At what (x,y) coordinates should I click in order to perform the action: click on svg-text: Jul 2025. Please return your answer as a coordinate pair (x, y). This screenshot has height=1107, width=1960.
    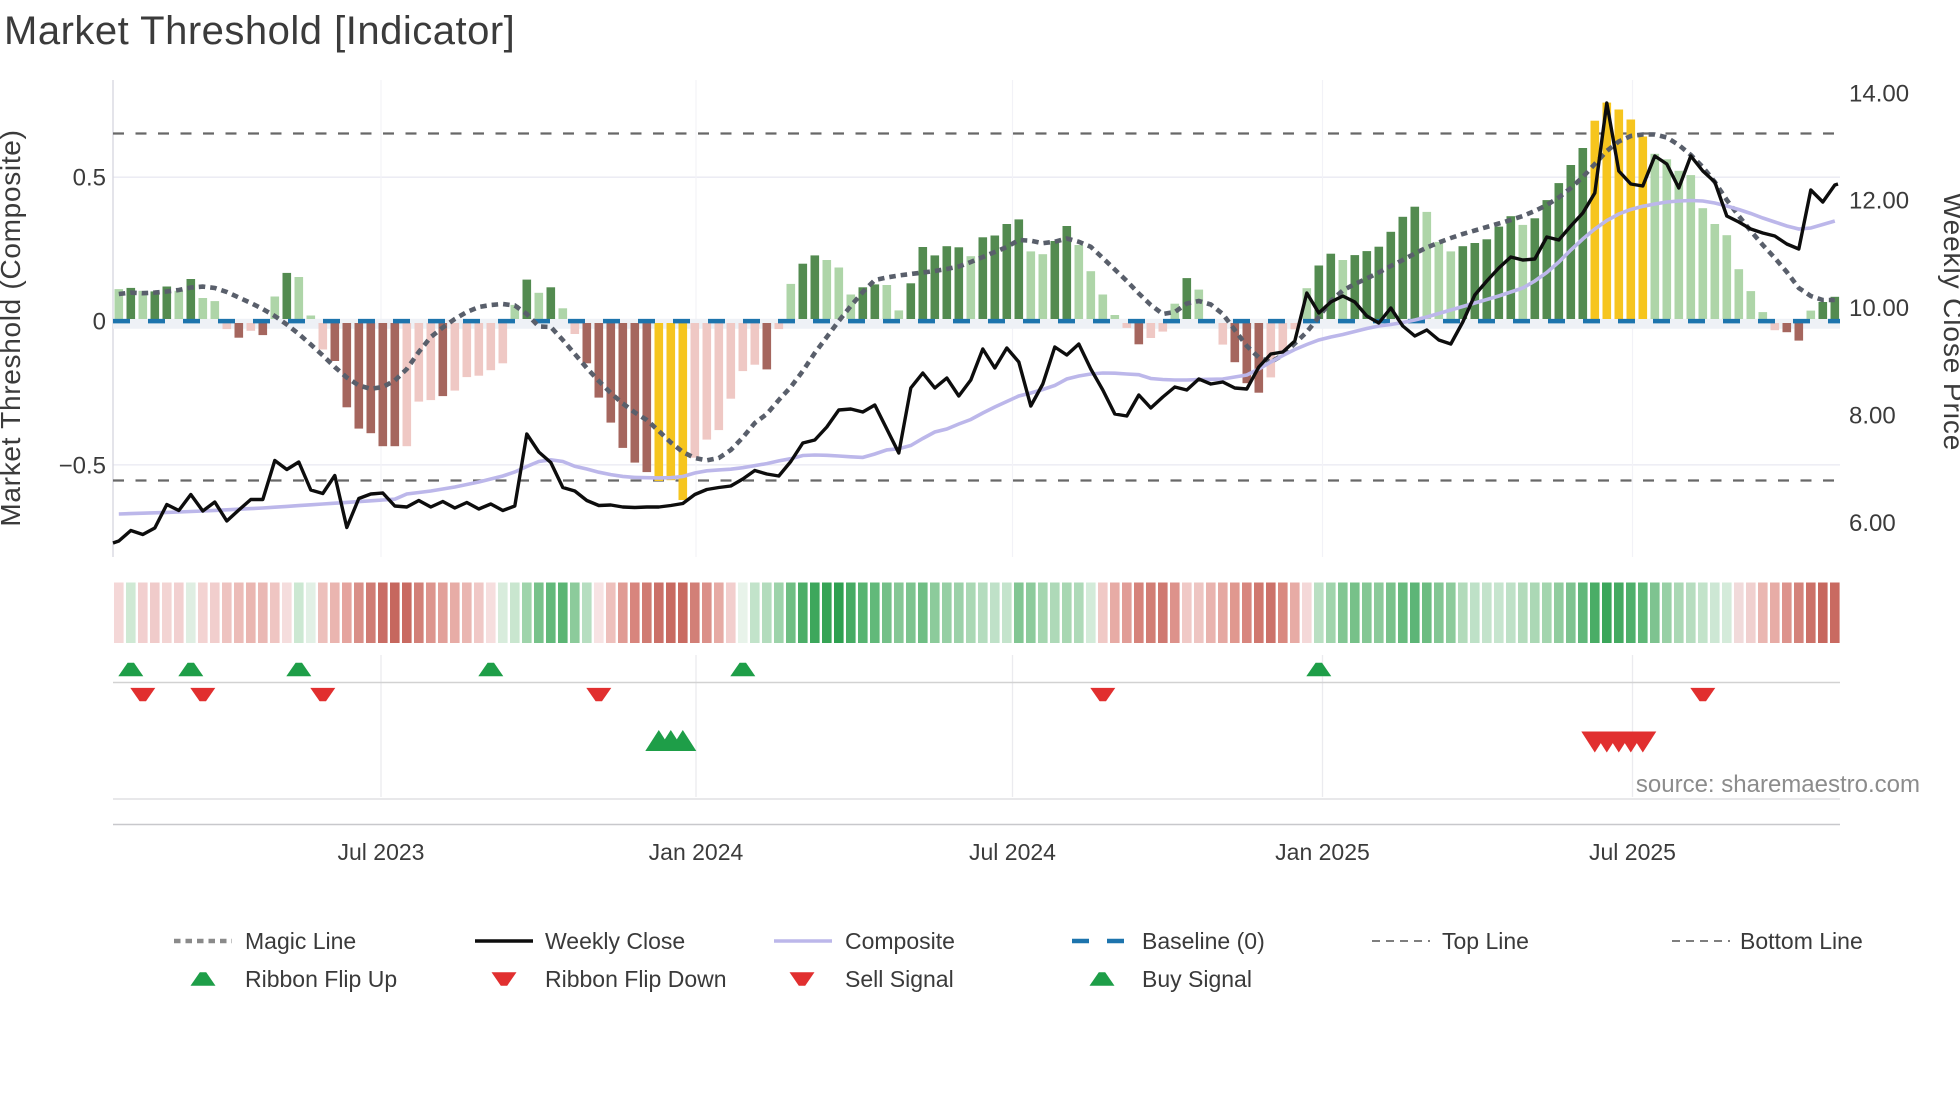
    Looking at the image, I should click on (1632, 852).